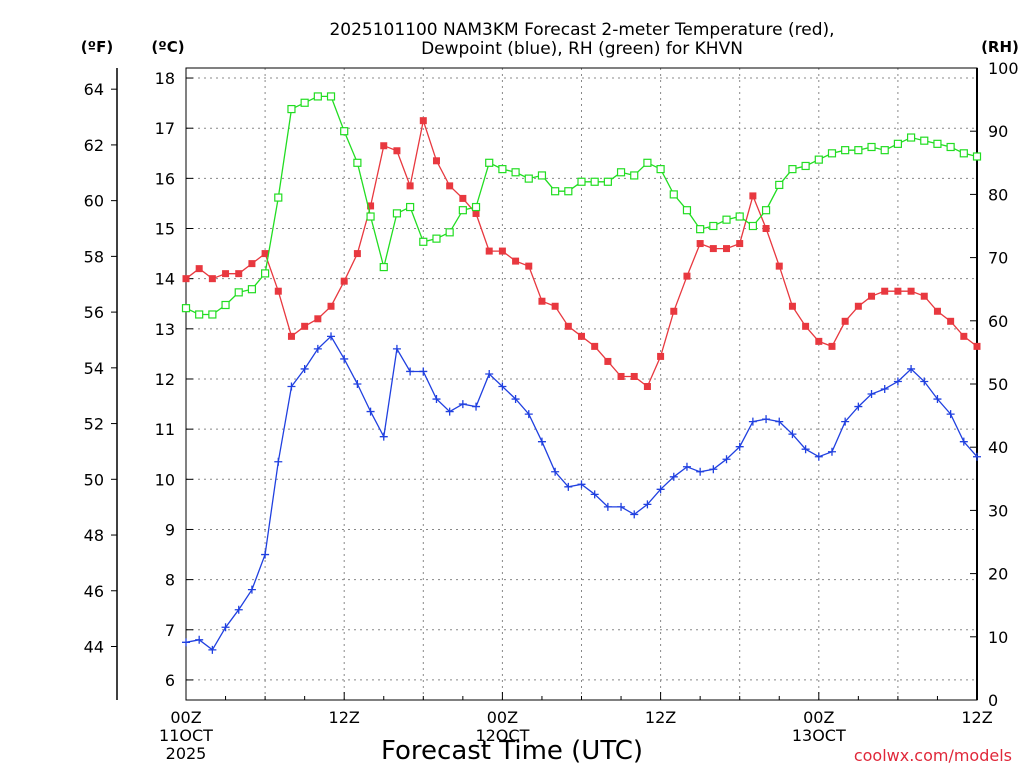 The width and height of the screenshot is (1024, 772). Describe the element at coordinates (94, 256) in the screenshot. I see `tick-label-fahrenheit: 58` at that location.